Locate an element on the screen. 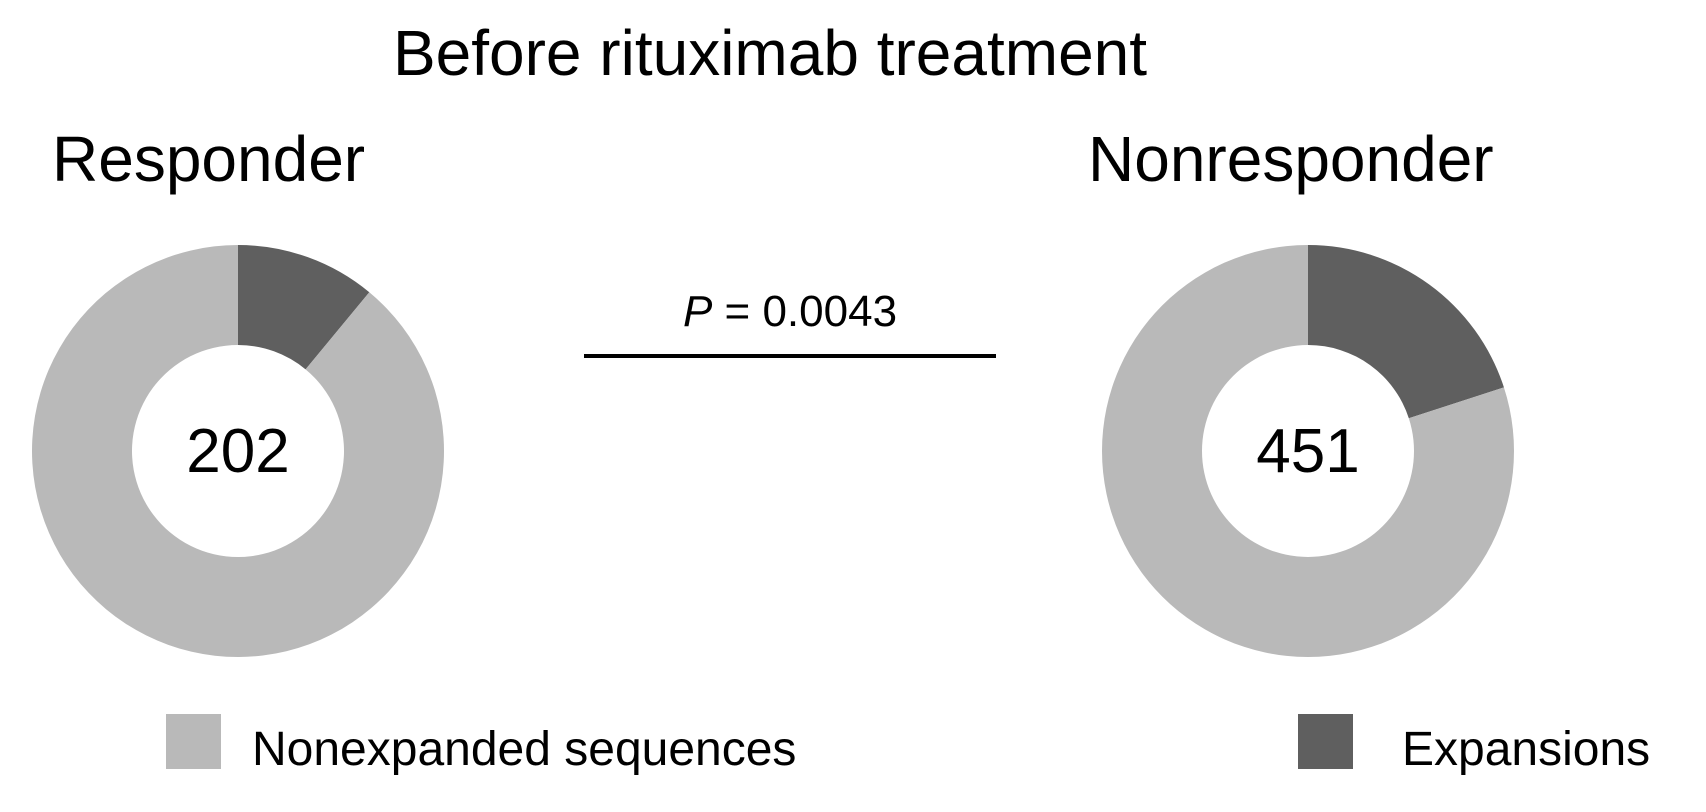  p-value-text: = 0.0043 is located at coordinates (804, 311).